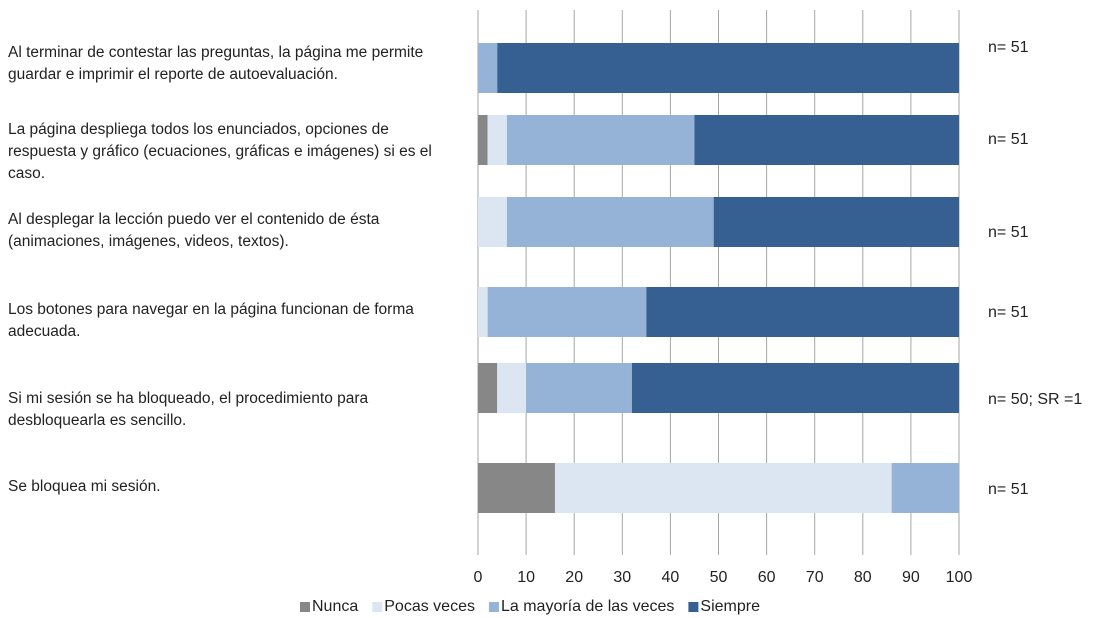 The image size is (1093, 618). Describe the element at coordinates (335, 606) in the screenshot. I see `legend-label: Nunca` at that location.